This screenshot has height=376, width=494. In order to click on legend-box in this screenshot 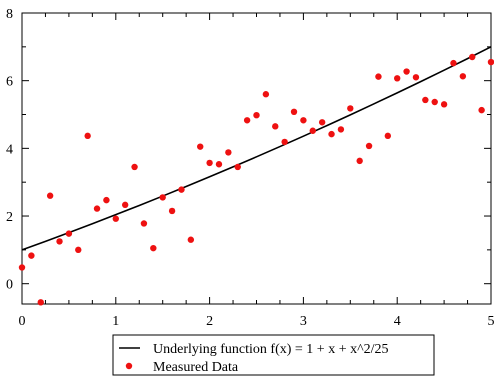, I will do `click(273, 355)`.